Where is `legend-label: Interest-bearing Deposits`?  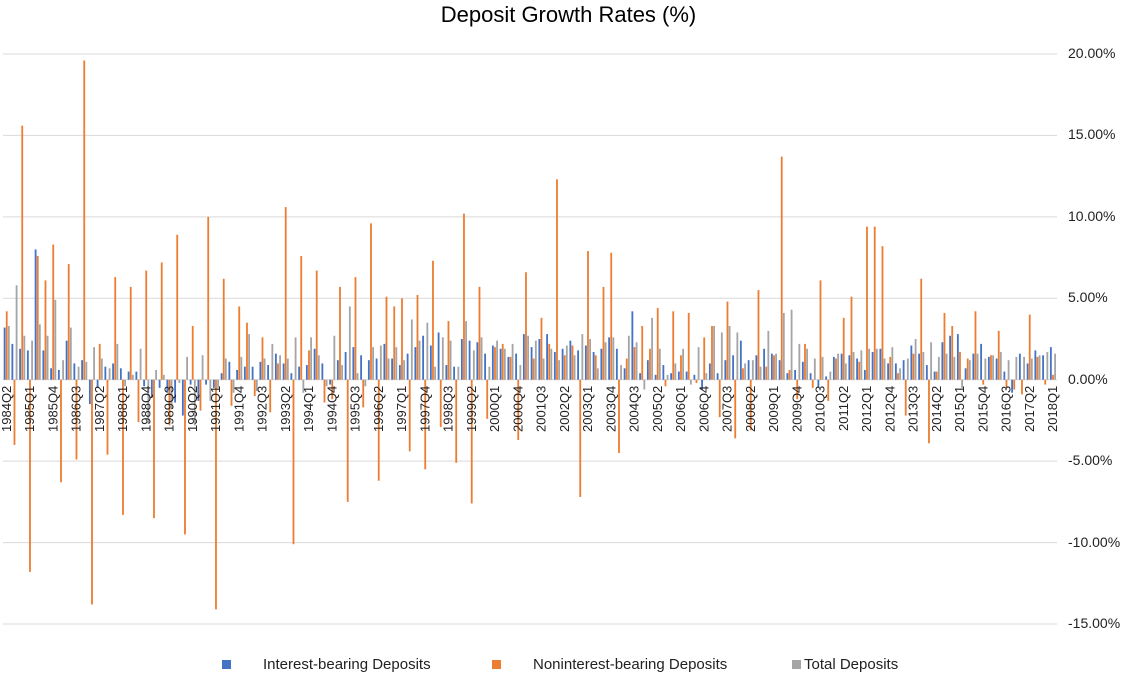 legend-label: Interest-bearing Deposits is located at coordinates (347, 664).